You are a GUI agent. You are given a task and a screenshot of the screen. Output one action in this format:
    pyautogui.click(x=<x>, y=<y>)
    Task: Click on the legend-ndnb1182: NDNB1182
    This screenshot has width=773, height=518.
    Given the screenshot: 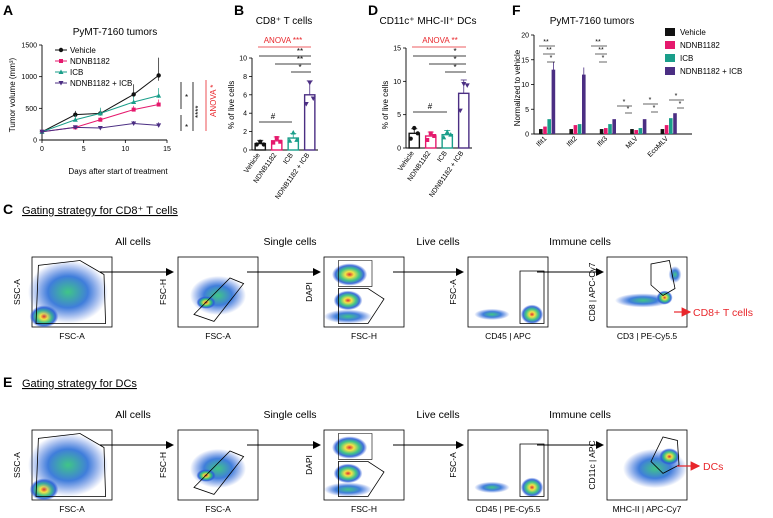 What is the action you would take?
    pyautogui.click(x=90, y=61)
    